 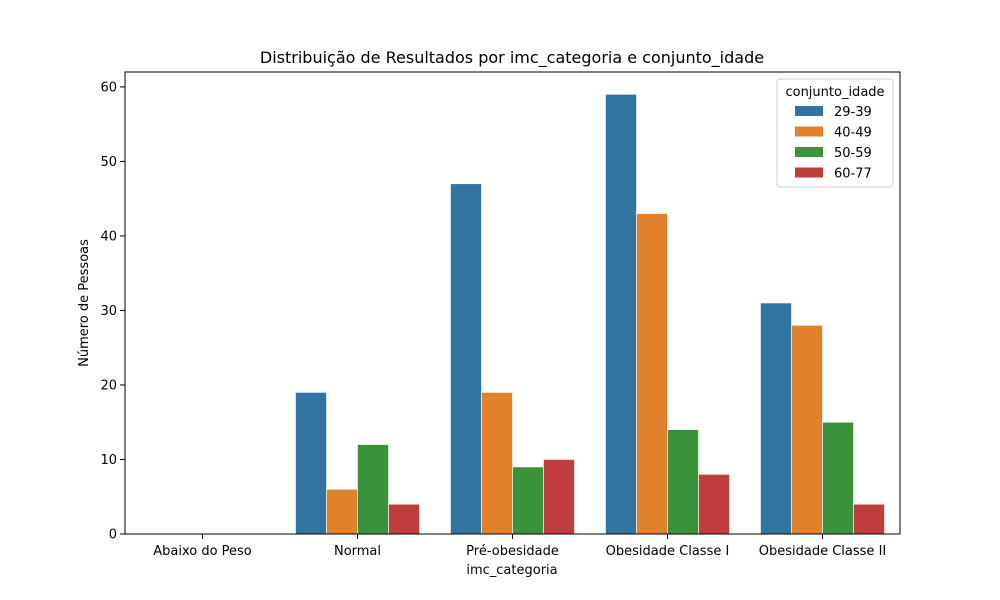 What do you see at coordinates (108, 385) in the screenshot?
I see `y-tick-label-2: 20` at bounding box center [108, 385].